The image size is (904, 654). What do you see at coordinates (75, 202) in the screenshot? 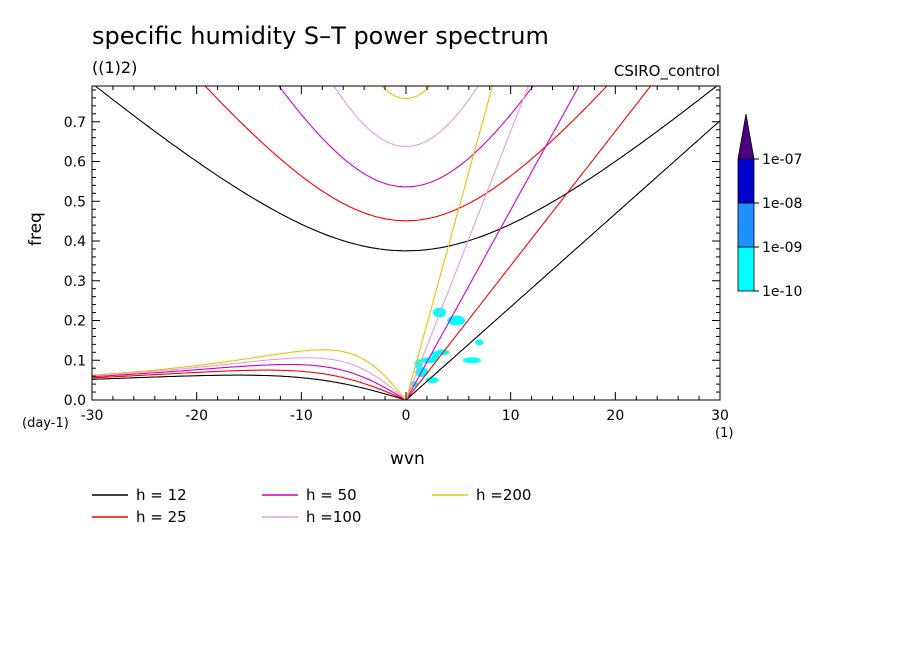
I see `y-tick-label: 0.5` at bounding box center [75, 202].